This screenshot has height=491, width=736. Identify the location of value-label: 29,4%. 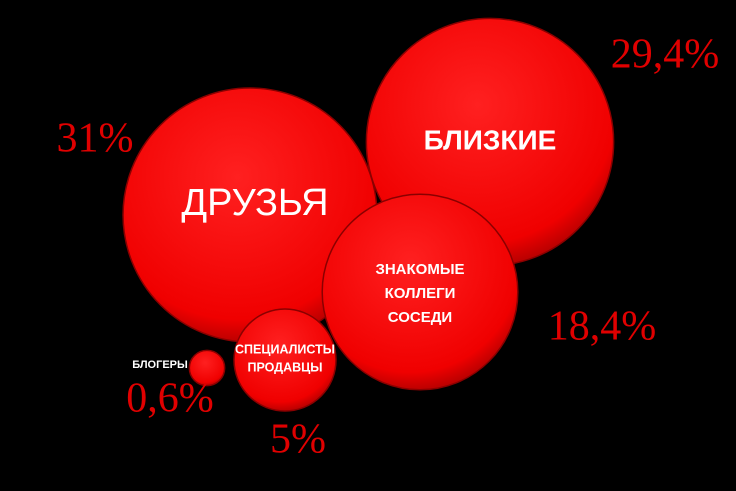
(665, 55).